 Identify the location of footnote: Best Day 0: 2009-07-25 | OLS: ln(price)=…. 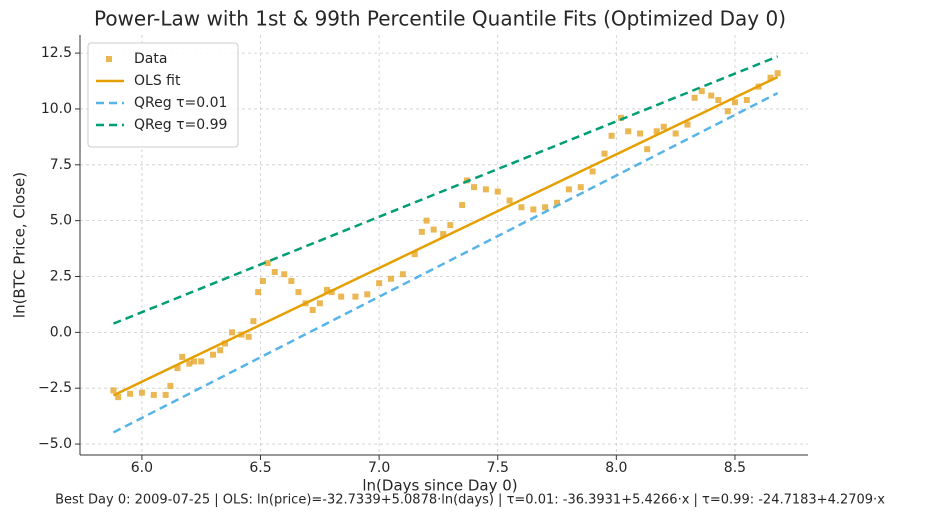
(470, 500).